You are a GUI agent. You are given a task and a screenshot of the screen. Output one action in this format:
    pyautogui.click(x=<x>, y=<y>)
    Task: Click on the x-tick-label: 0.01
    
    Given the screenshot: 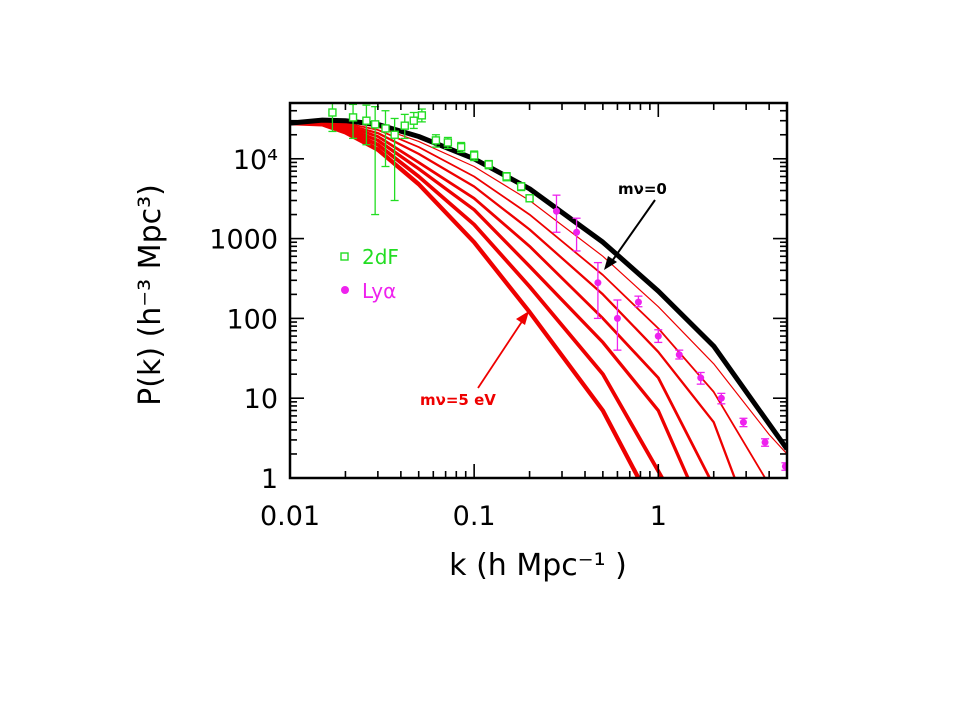 What is the action you would take?
    pyautogui.click(x=290, y=516)
    